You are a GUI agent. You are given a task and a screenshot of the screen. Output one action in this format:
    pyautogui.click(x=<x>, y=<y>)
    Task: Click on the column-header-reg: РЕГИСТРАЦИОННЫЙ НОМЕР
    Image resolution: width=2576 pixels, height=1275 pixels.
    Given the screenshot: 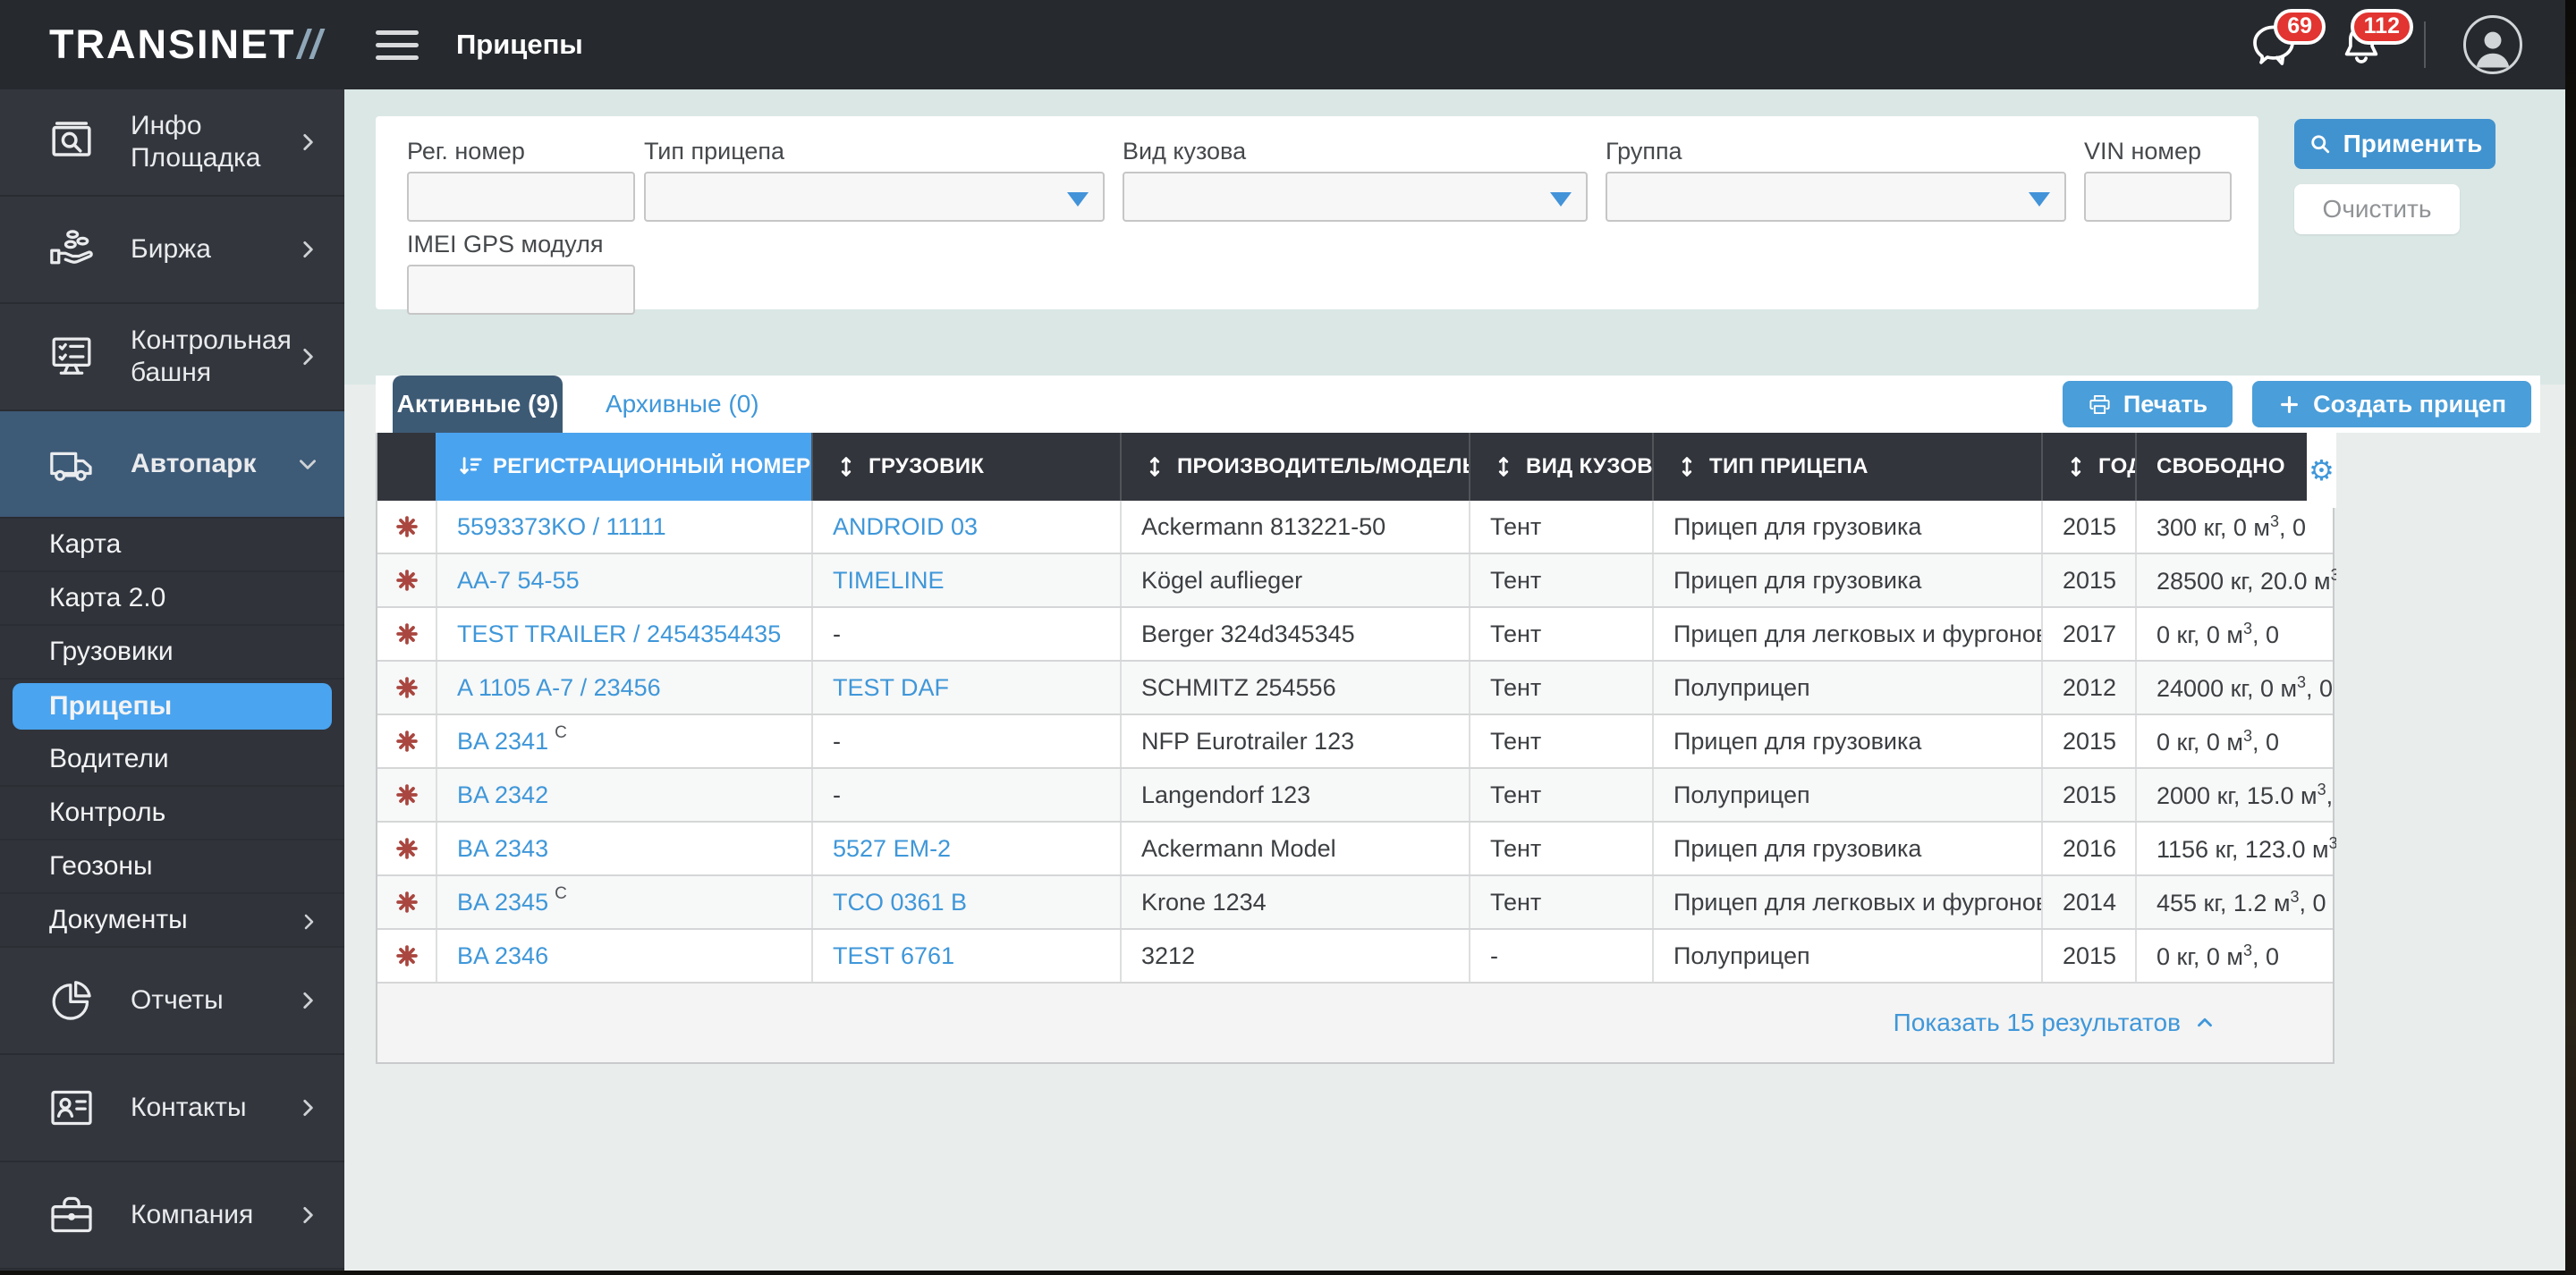 What is the action you would take?
    pyautogui.click(x=623, y=467)
    